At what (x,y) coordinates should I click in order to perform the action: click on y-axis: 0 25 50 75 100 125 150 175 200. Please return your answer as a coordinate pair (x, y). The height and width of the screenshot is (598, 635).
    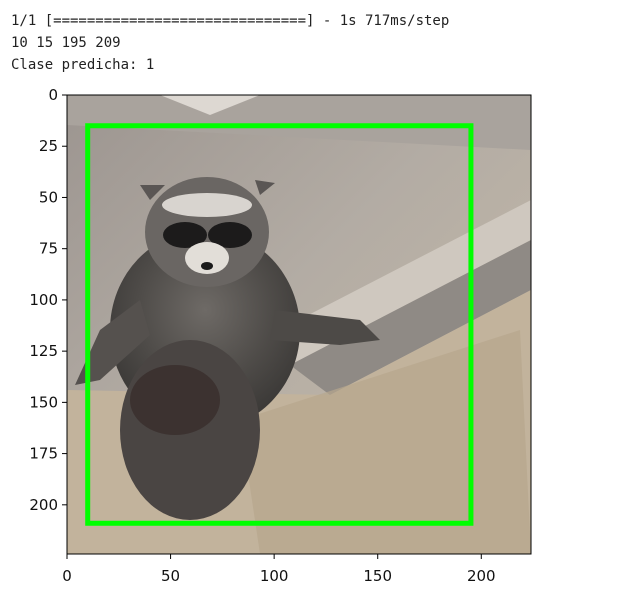
    Looking at the image, I should click on (48, 300).